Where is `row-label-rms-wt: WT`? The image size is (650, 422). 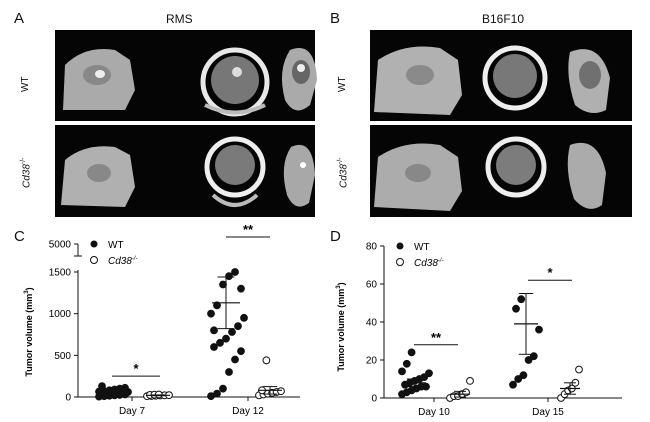 row-label-rms-wt: WT is located at coordinates (25, 84).